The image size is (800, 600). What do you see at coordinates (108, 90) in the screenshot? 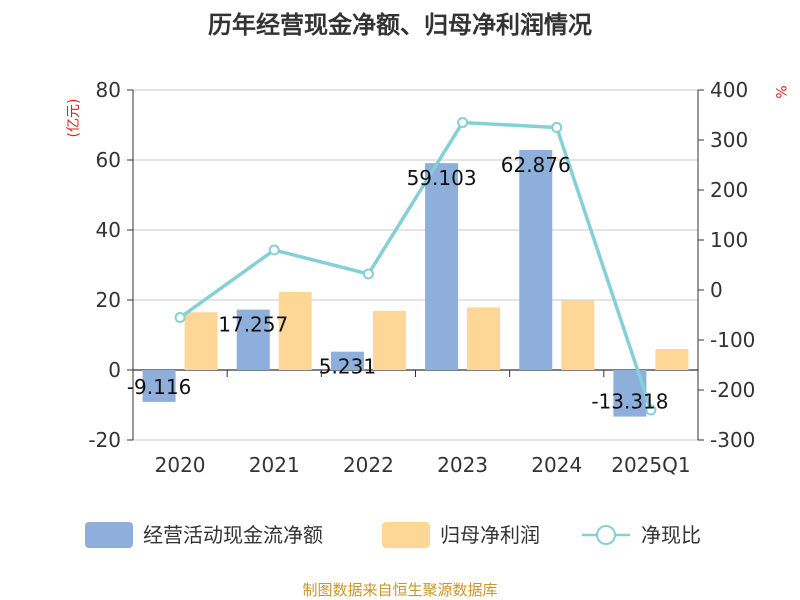
I see `y-left-tick-label: 80` at bounding box center [108, 90].